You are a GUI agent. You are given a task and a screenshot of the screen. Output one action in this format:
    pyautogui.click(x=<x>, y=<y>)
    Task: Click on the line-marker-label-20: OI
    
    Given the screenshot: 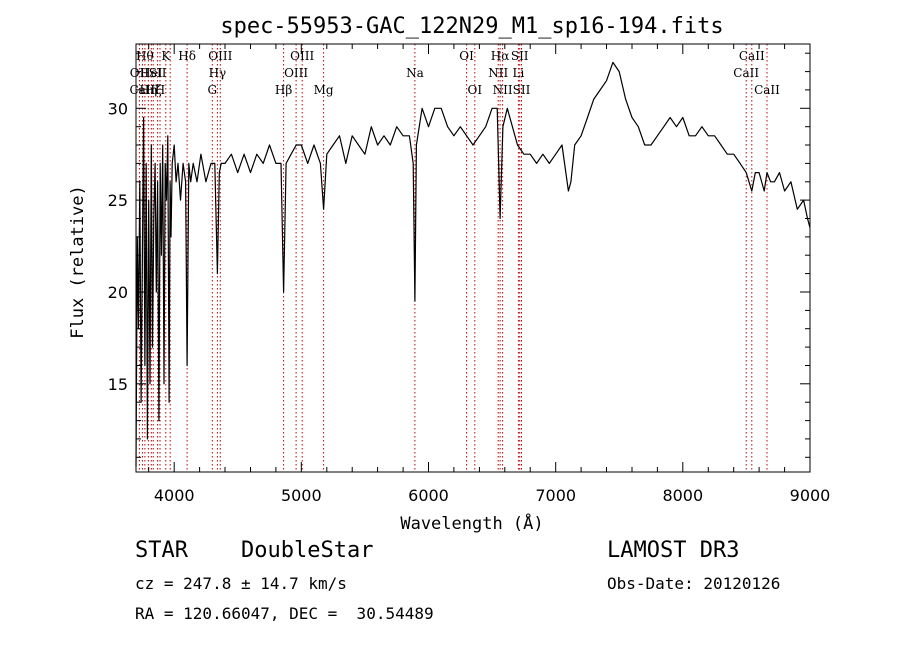 What is the action you would take?
    pyautogui.click(x=475, y=90)
    